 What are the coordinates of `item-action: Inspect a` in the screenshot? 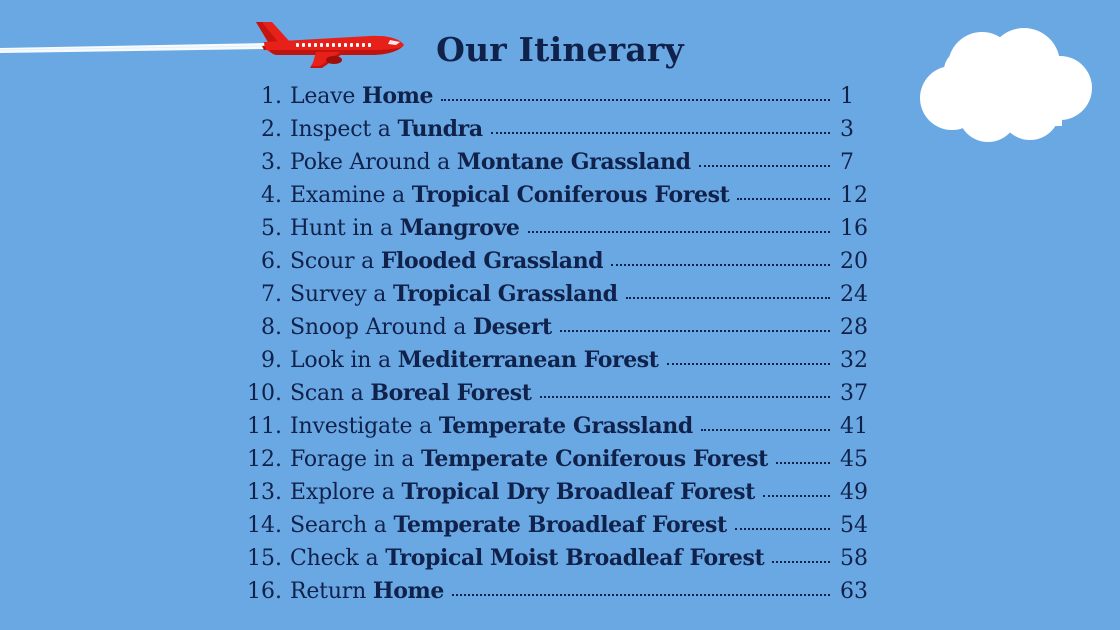 It's located at (344, 129).